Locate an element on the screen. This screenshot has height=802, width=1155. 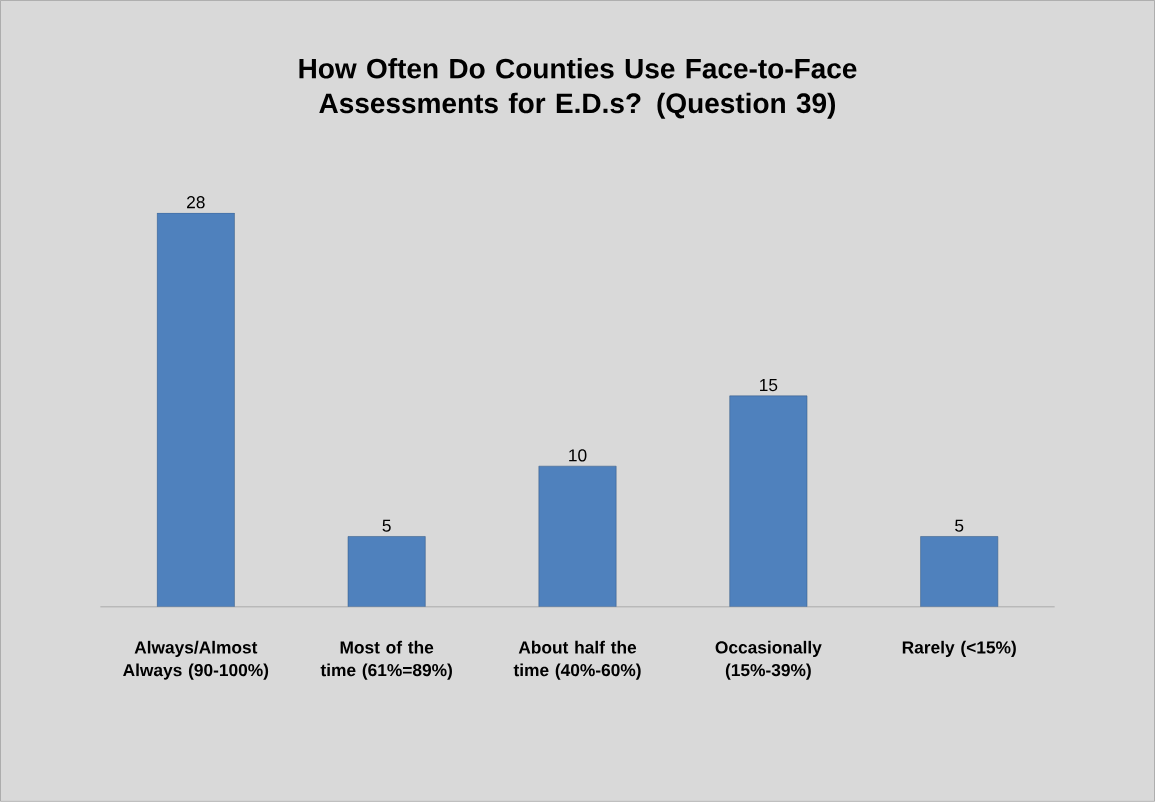
x-tick-label: Occasionally (15%-39%) is located at coordinates (768, 660).